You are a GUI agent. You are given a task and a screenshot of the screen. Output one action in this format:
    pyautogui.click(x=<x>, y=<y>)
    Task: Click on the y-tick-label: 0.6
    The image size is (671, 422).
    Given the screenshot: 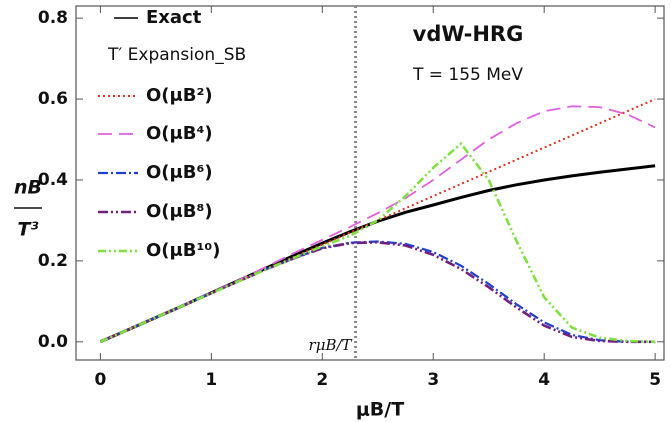 What is the action you would take?
    pyautogui.click(x=53, y=99)
    